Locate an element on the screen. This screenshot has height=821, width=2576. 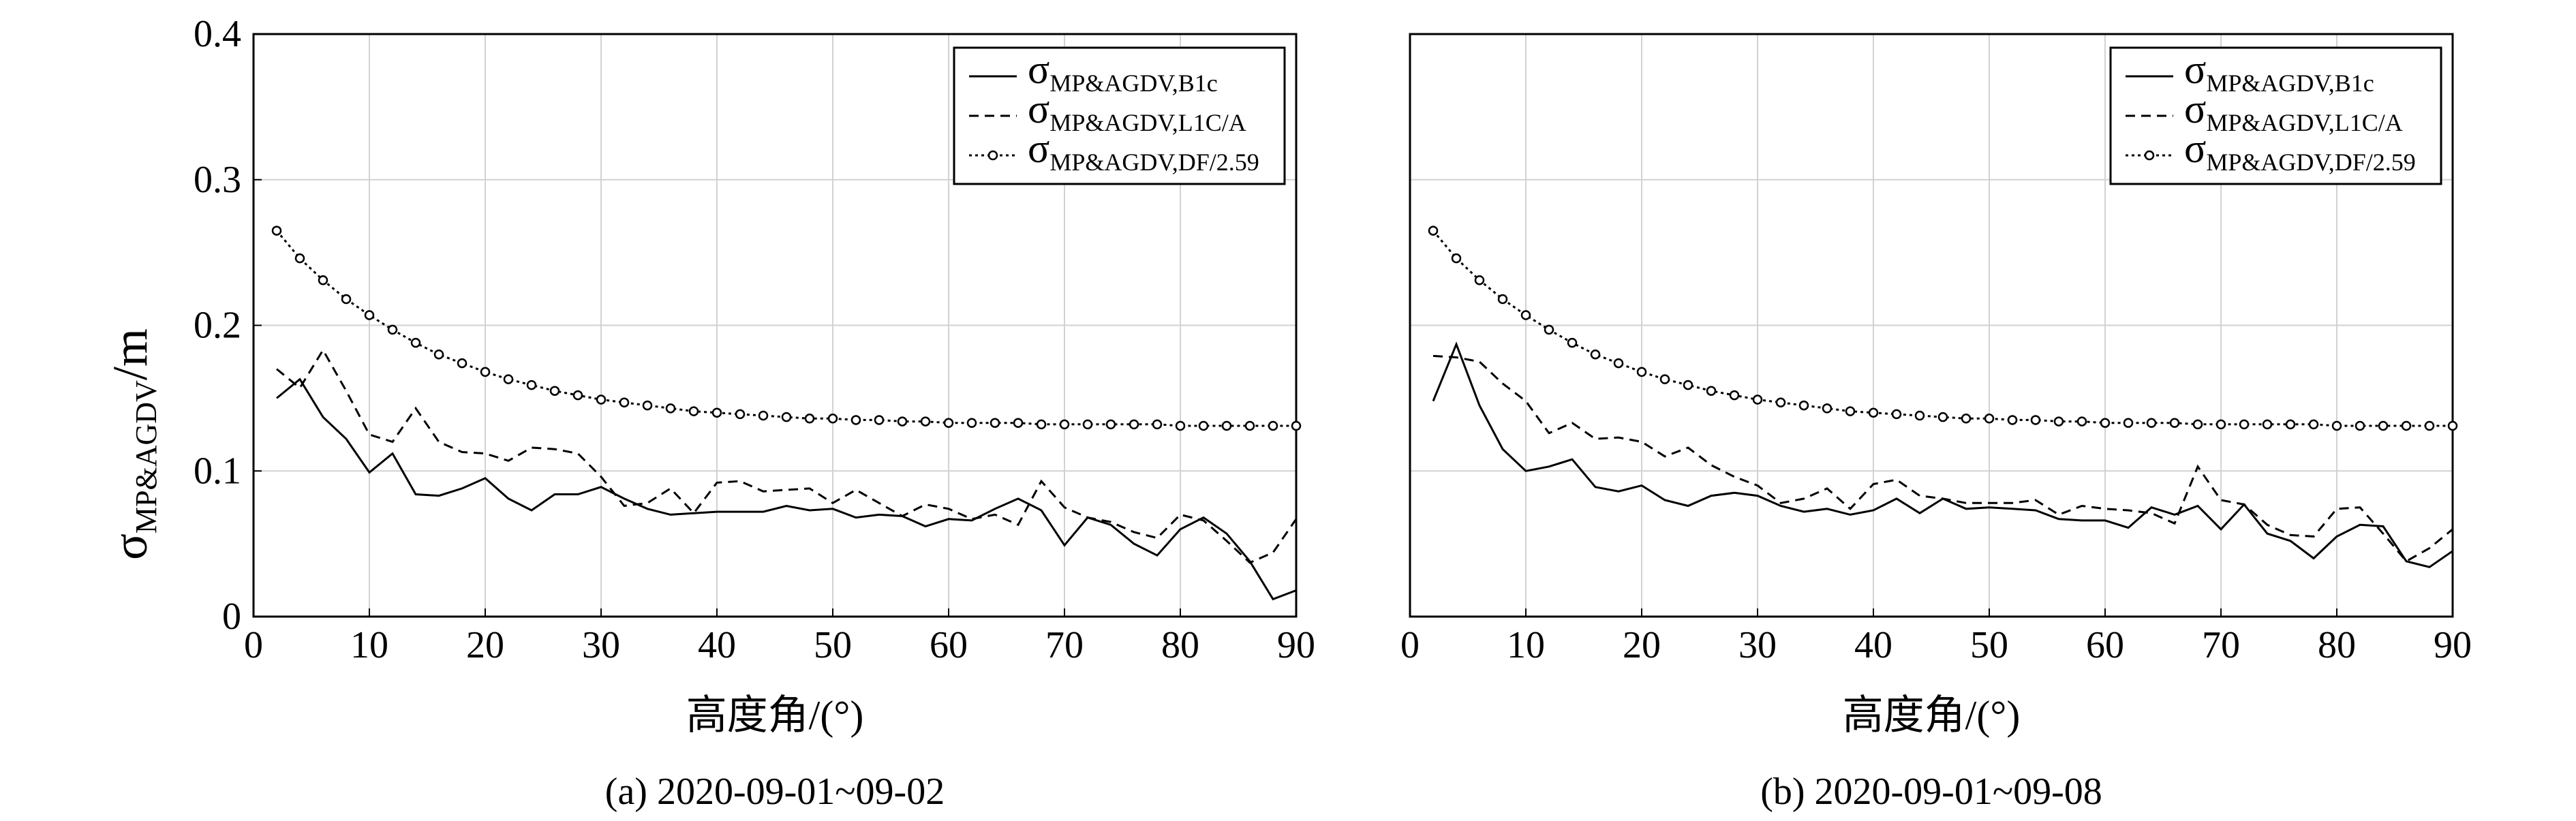
y-axis-label-symbol: σ is located at coordinates (130, 546).